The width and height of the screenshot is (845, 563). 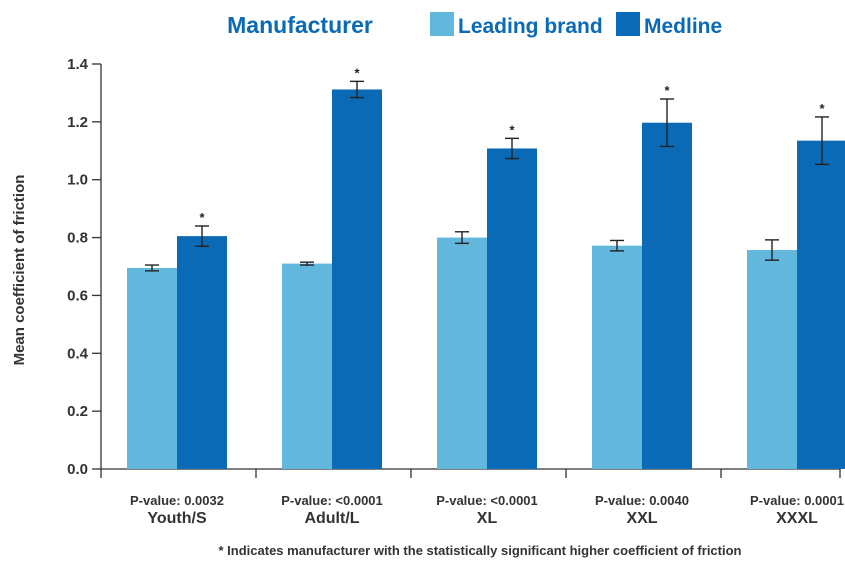 What do you see at coordinates (77, 180) in the screenshot?
I see `y-tick-label: 1.0` at bounding box center [77, 180].